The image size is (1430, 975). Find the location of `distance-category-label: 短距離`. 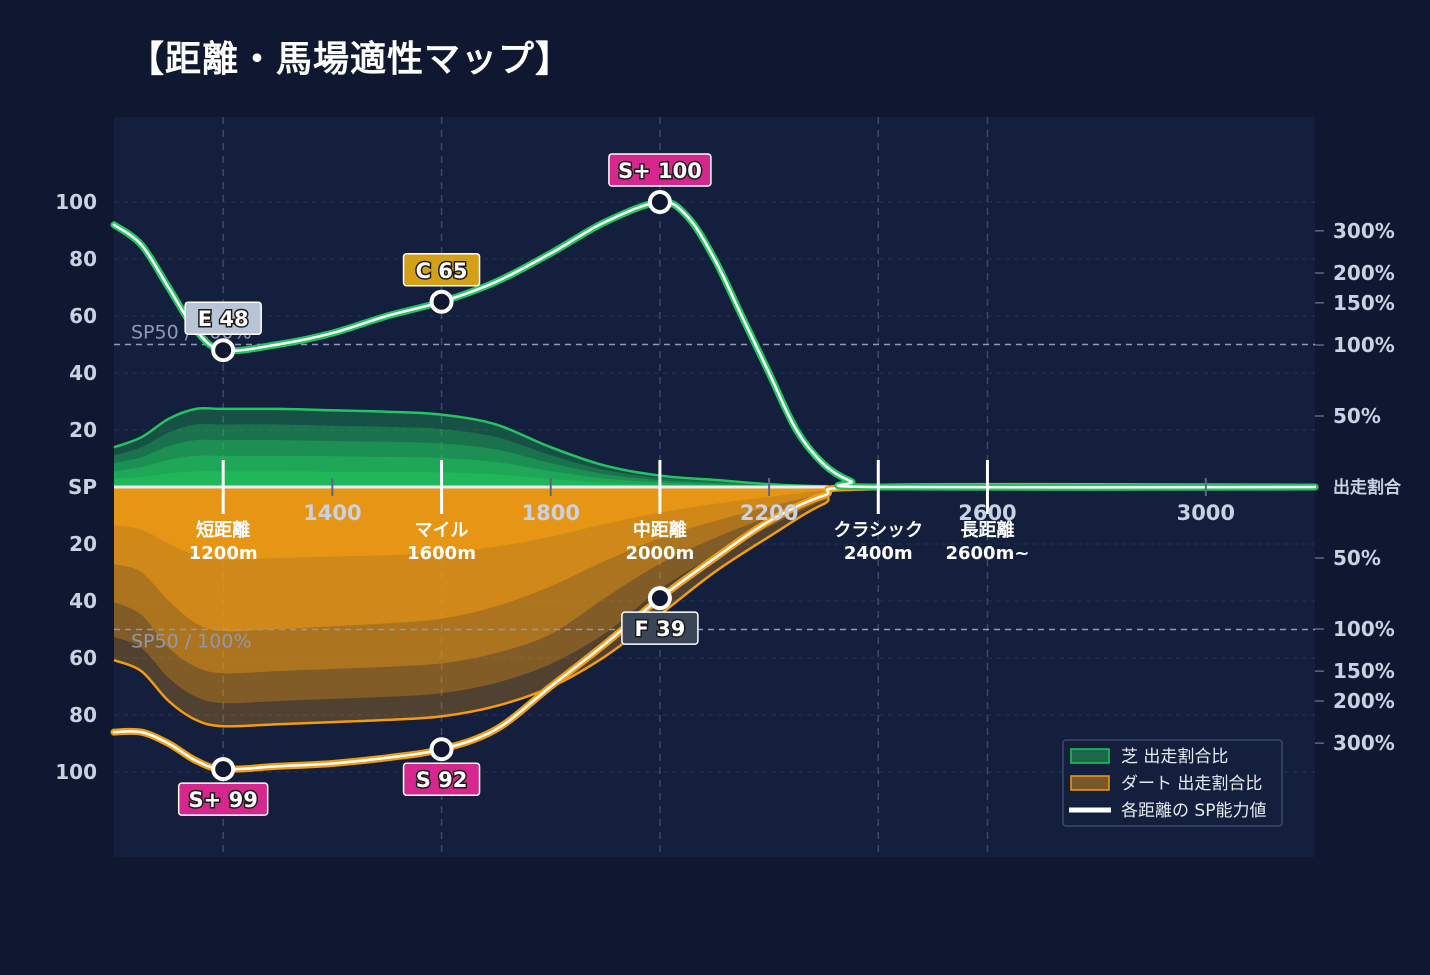

distance-category-label: 短距離 is located at coordinates (223, 530).